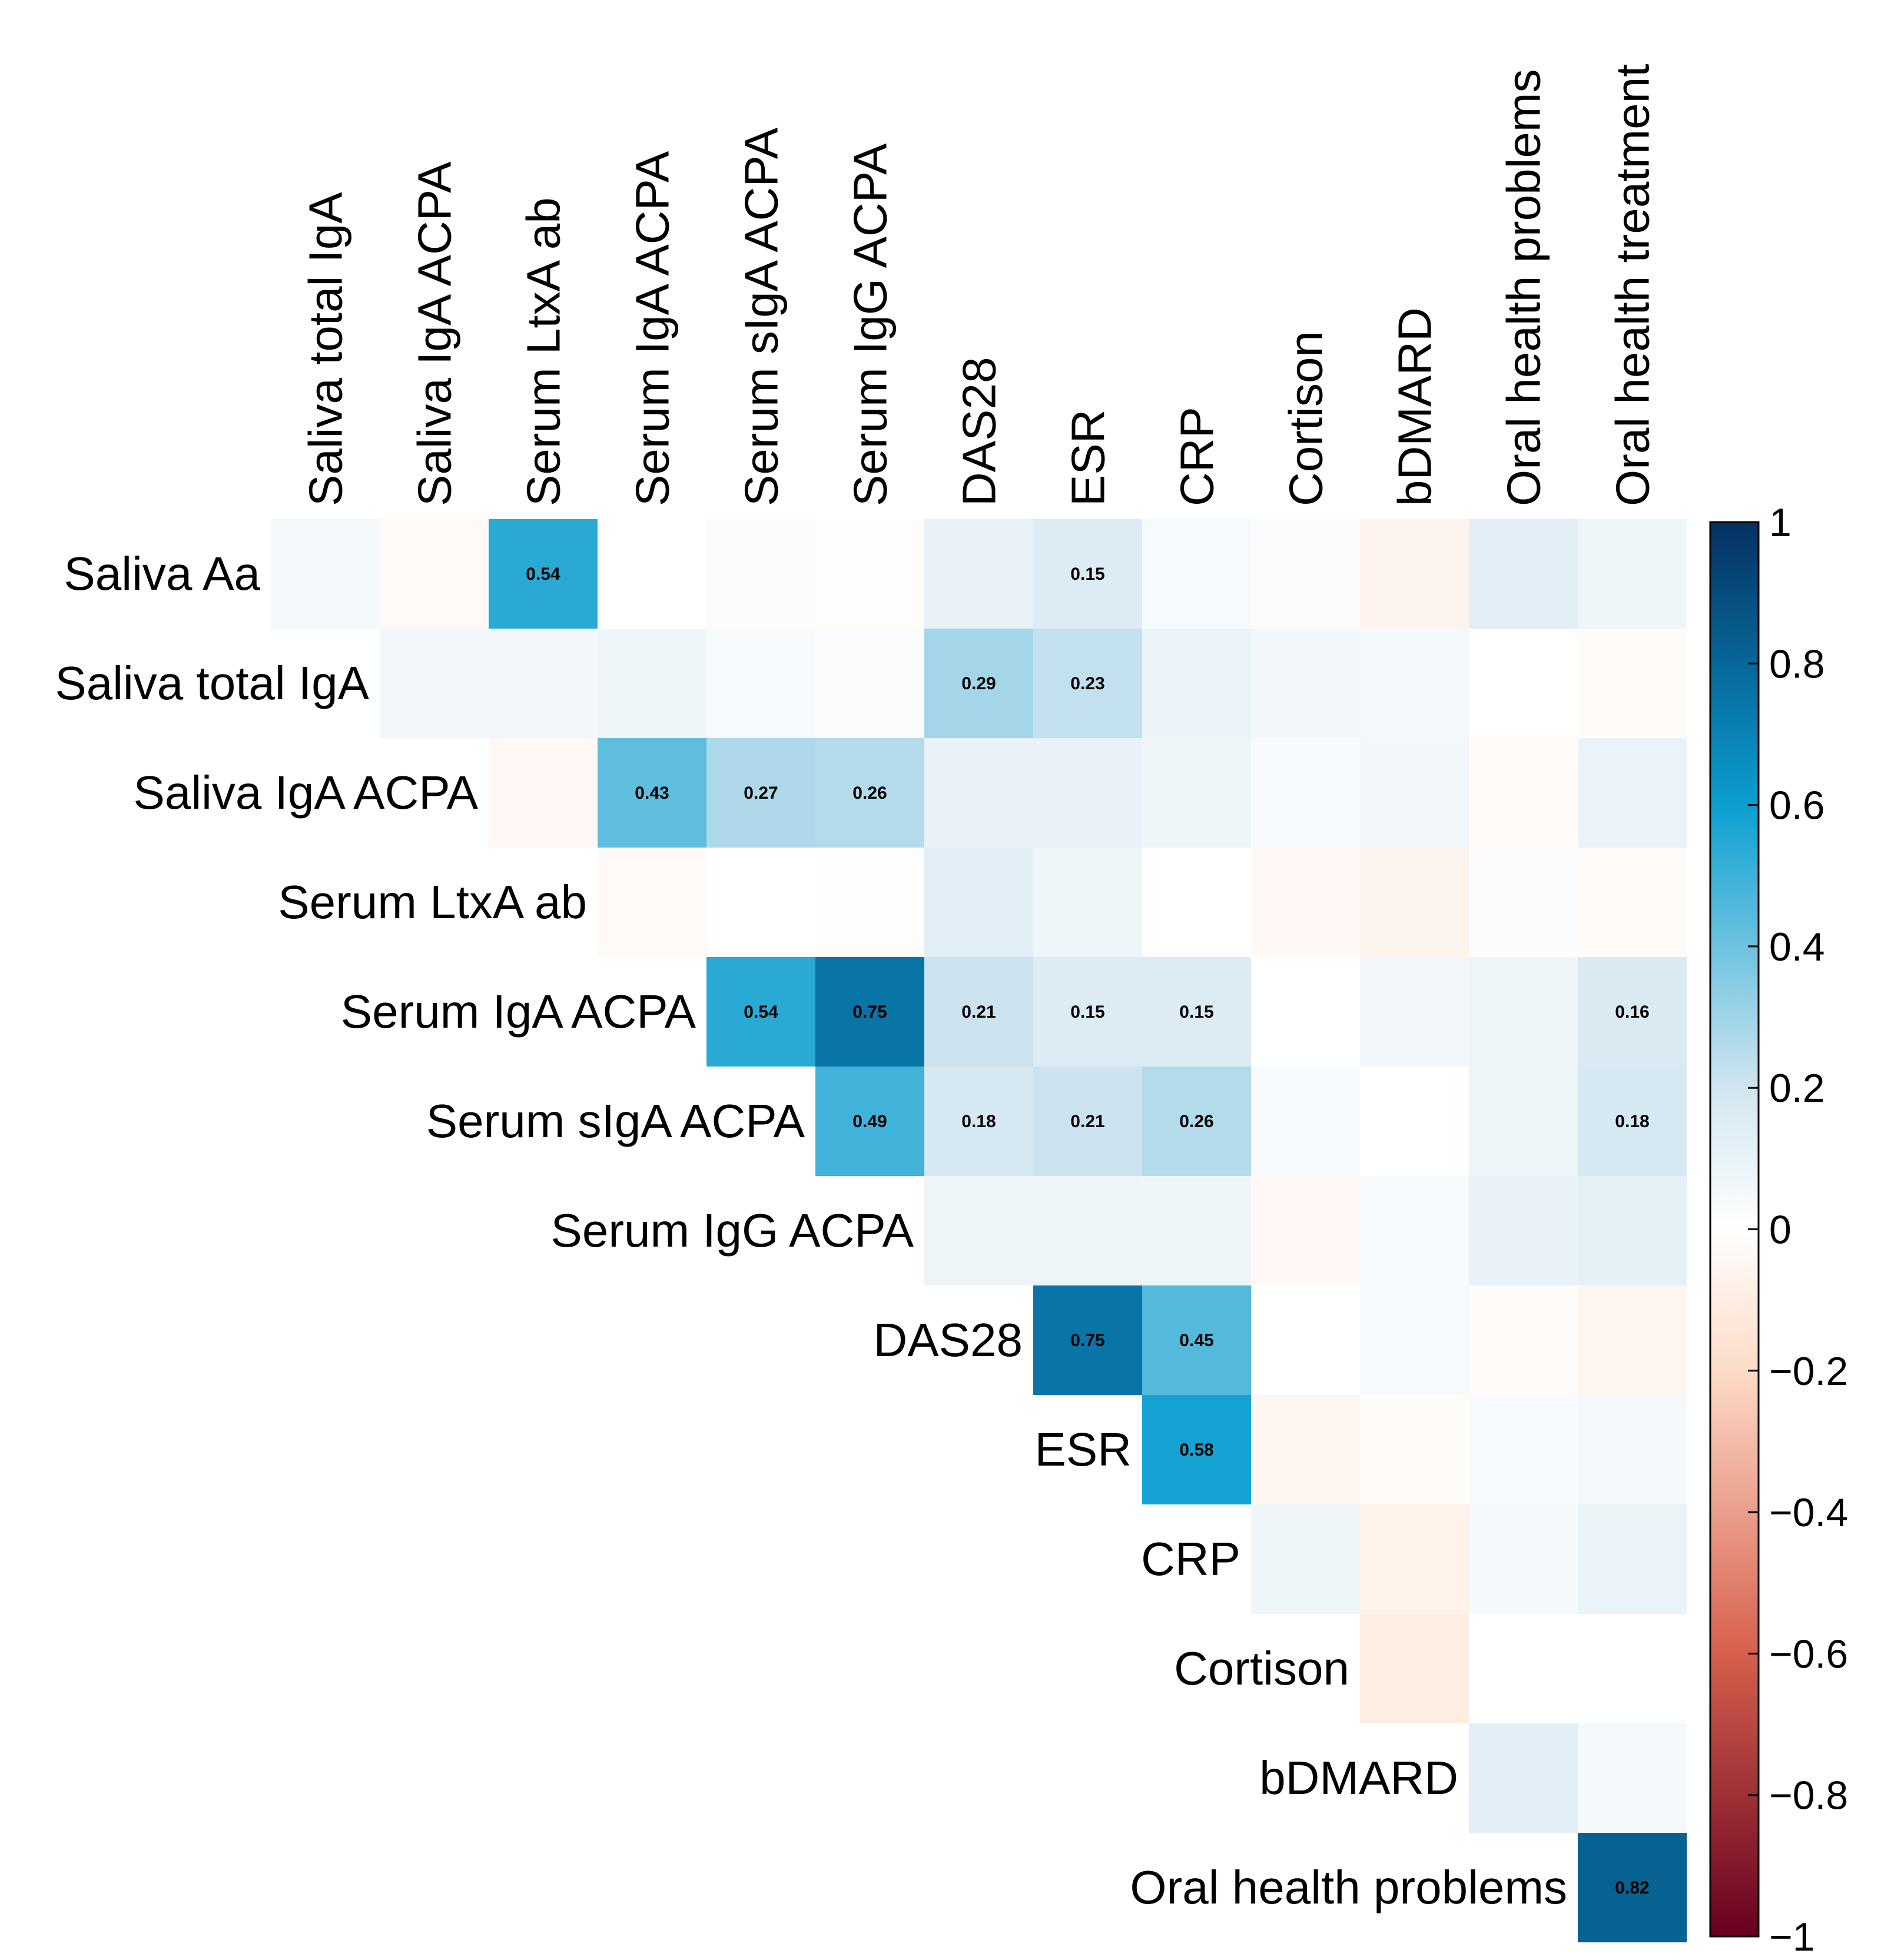 The width and height of the screenshot is (1891, 1960). Describe the element at coordinates (761, 316) in the screenshot. I see `column-label: Serum sIgA ACPA` at that location.